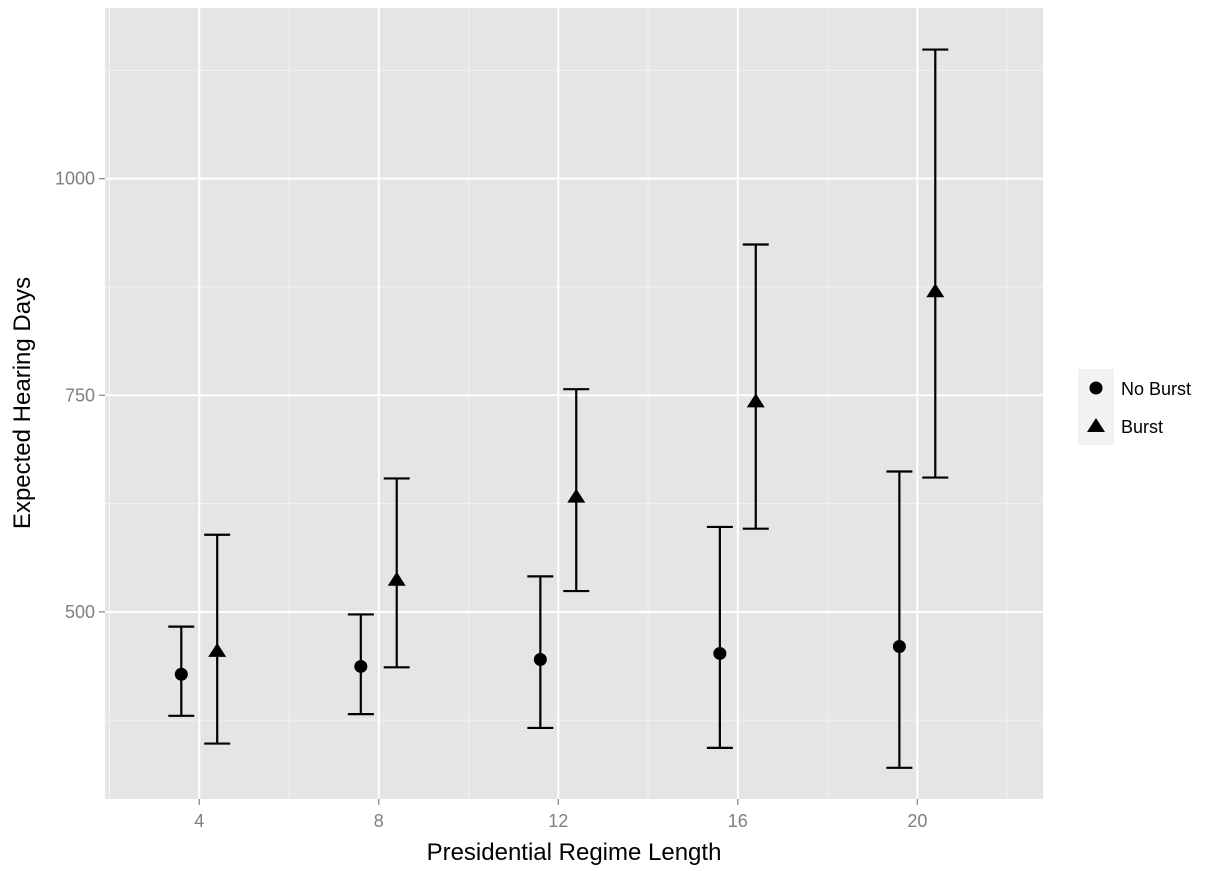 Image resolution: width=1218 pixels, height=871 pixels. I want to click on legend-label: Burst, so click(1142, 427).